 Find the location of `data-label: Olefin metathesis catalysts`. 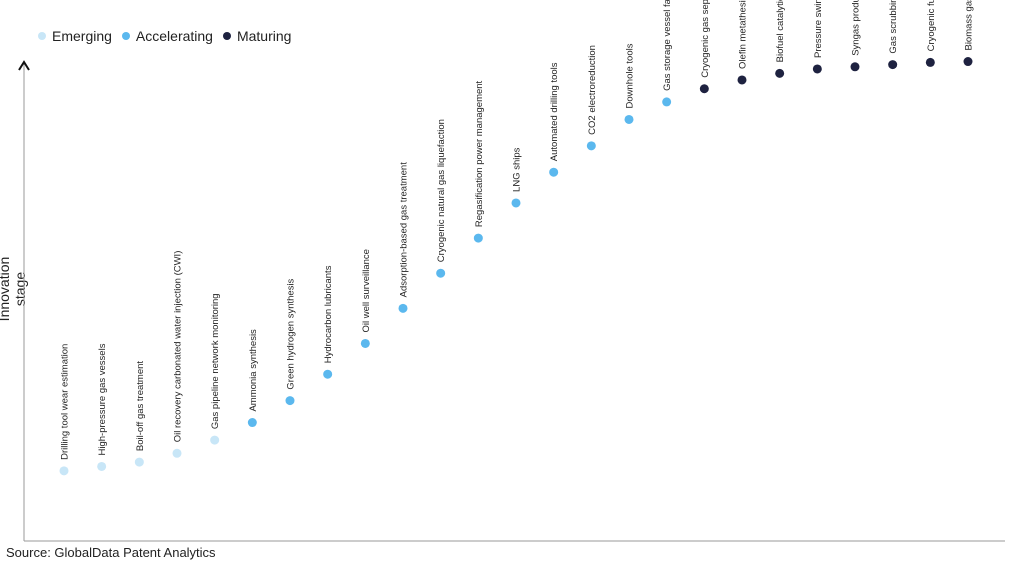

data-label: Olefin metathesis catalysts is located at coordinates (743, 34).